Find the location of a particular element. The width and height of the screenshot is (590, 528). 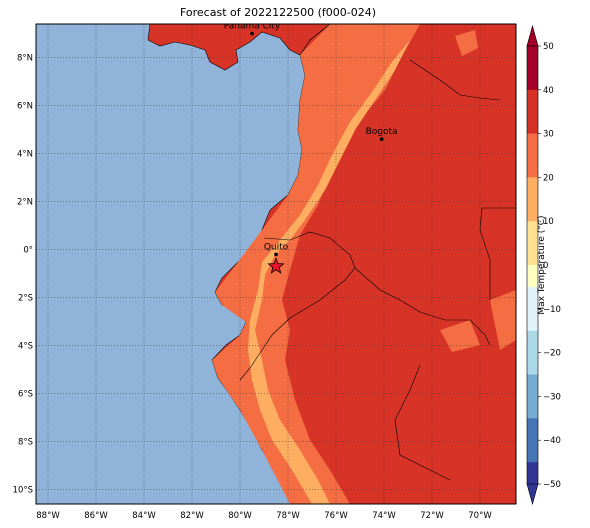

city-label: Quito is located at coordinates (276, 247).